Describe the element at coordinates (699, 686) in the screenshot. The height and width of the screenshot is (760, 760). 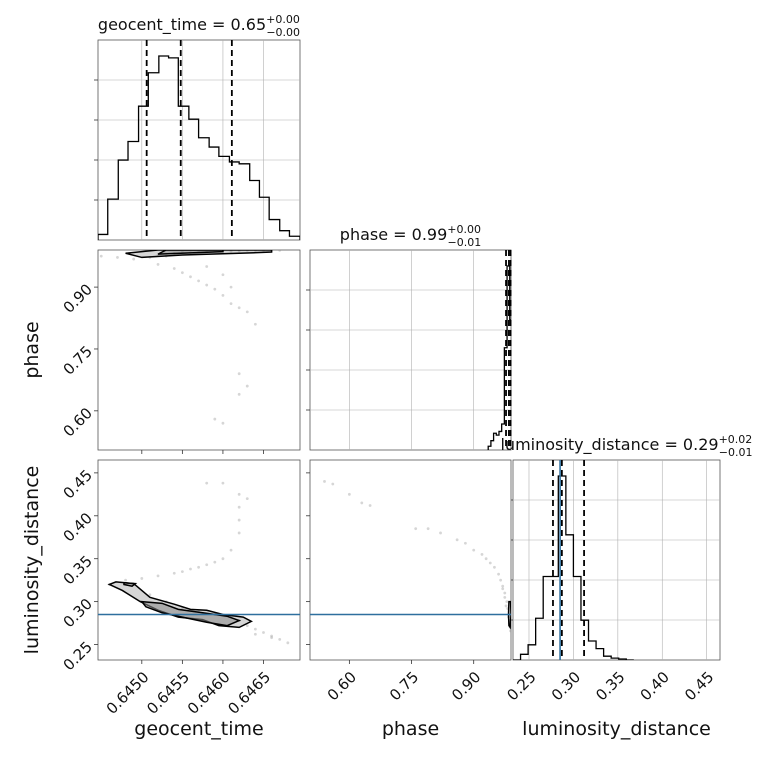
I see `x-tick-label: 0.45` at that location.